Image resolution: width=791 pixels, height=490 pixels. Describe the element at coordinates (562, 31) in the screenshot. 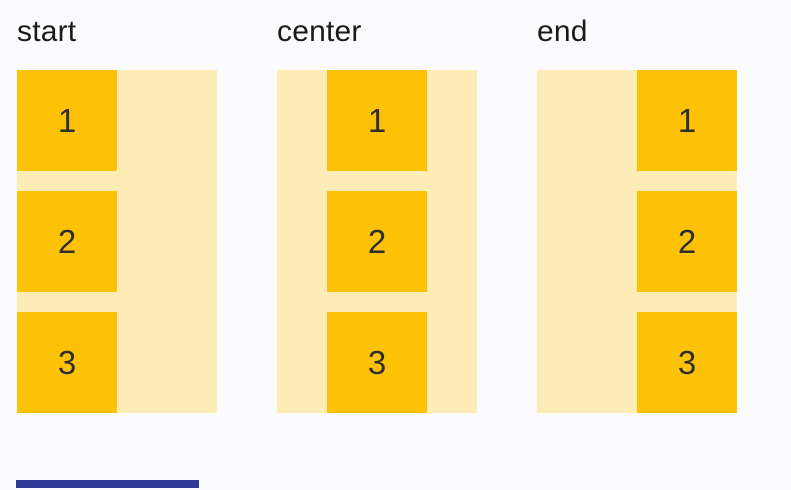

I see `demo-end-label: end` at that location.